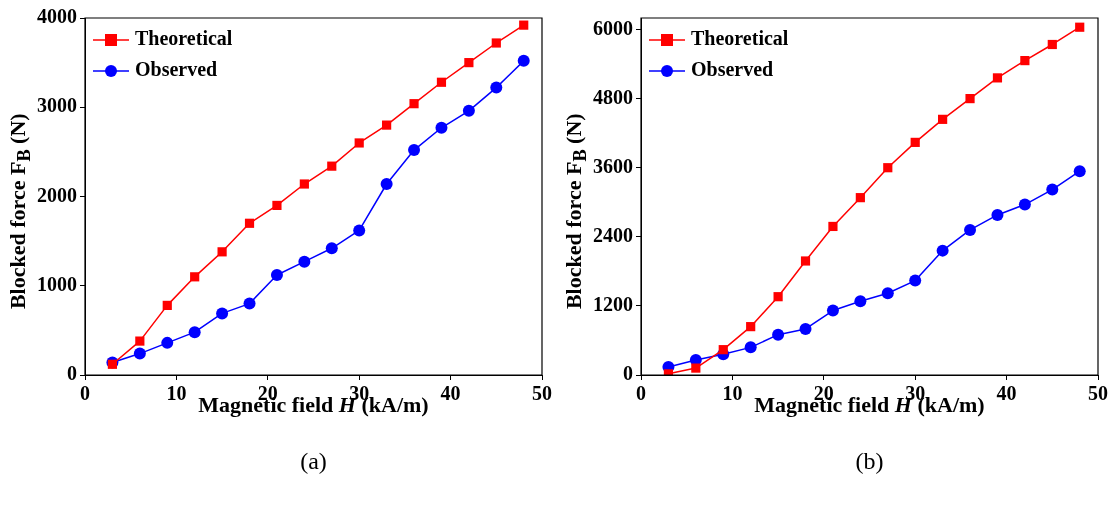 The image size is (1112, 507). Describe the element at coordinates (869, 461) in the screenshot. I see `text: (b)` at that location.